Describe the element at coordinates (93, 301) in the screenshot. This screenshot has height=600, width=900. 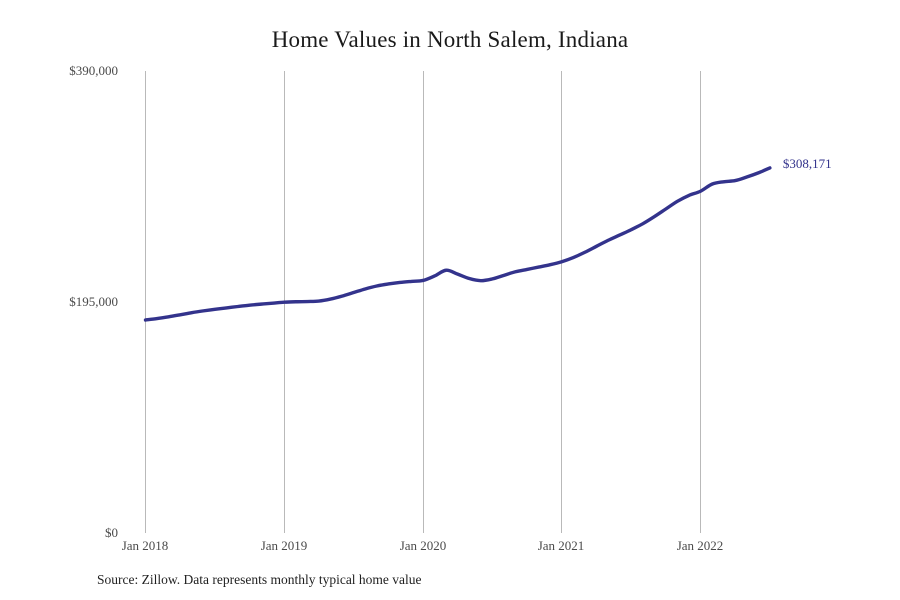
I see `y-axis-tick-mid: $195,000` at that location.